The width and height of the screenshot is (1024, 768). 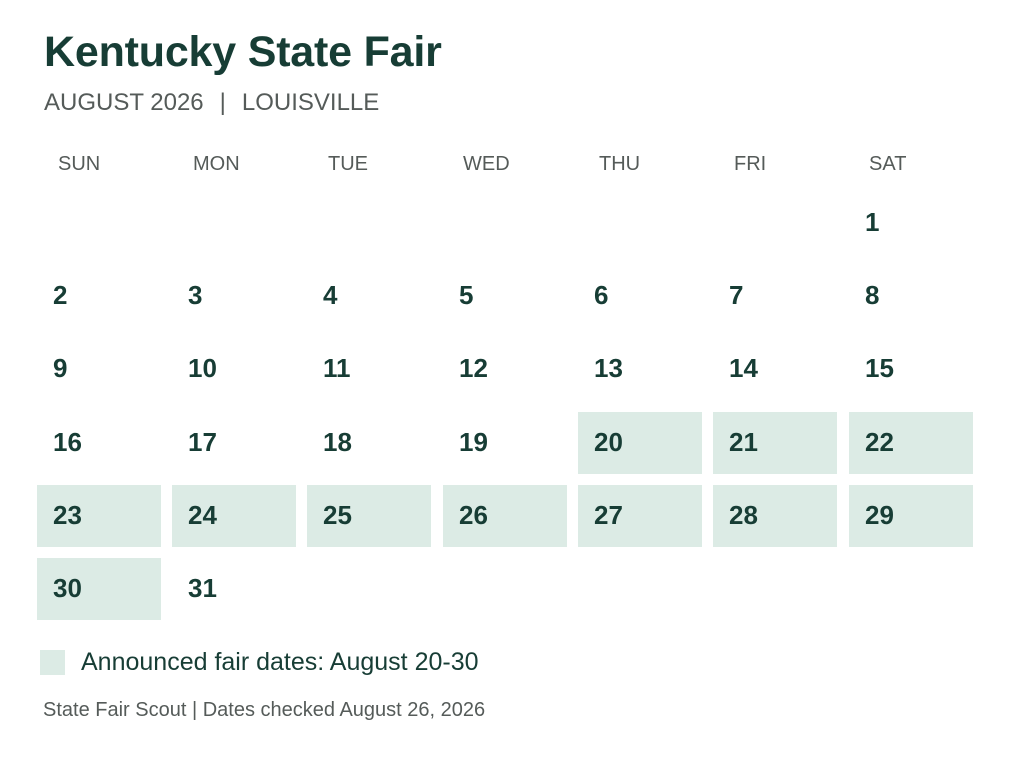 I want to click on day-number-7: 7, so click(x=736, y=295).